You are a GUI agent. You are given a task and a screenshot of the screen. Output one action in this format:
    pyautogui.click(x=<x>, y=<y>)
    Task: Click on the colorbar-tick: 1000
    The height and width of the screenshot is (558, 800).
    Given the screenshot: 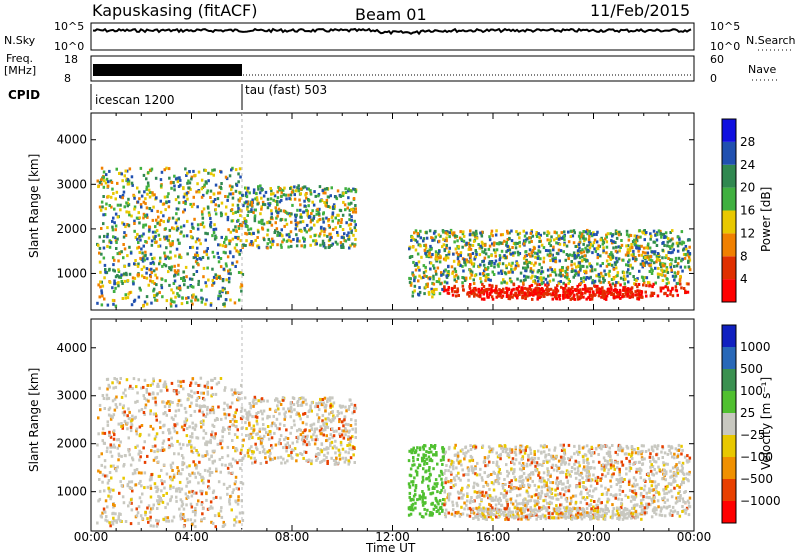 What is the action you would take?
    pyautogui.click(x=755, y=347)
    